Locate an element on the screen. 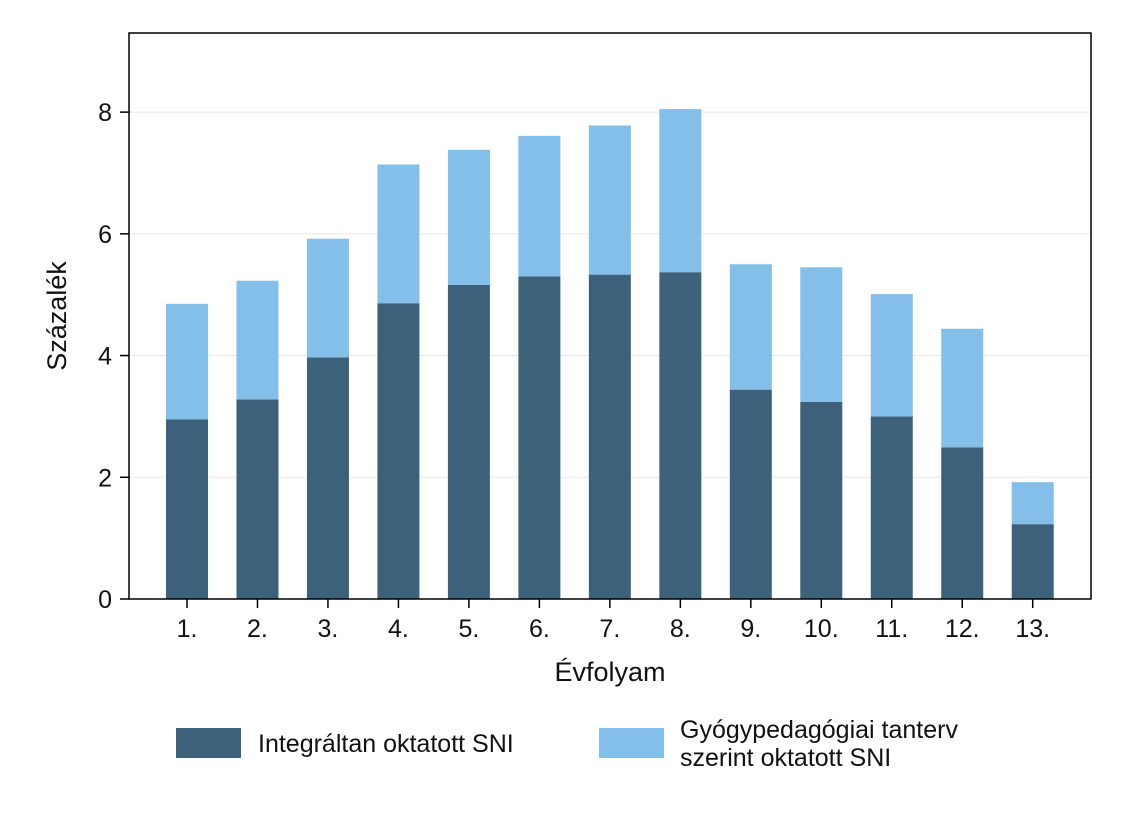  x-tick-label: 3. is located at coordinates (328, 629).